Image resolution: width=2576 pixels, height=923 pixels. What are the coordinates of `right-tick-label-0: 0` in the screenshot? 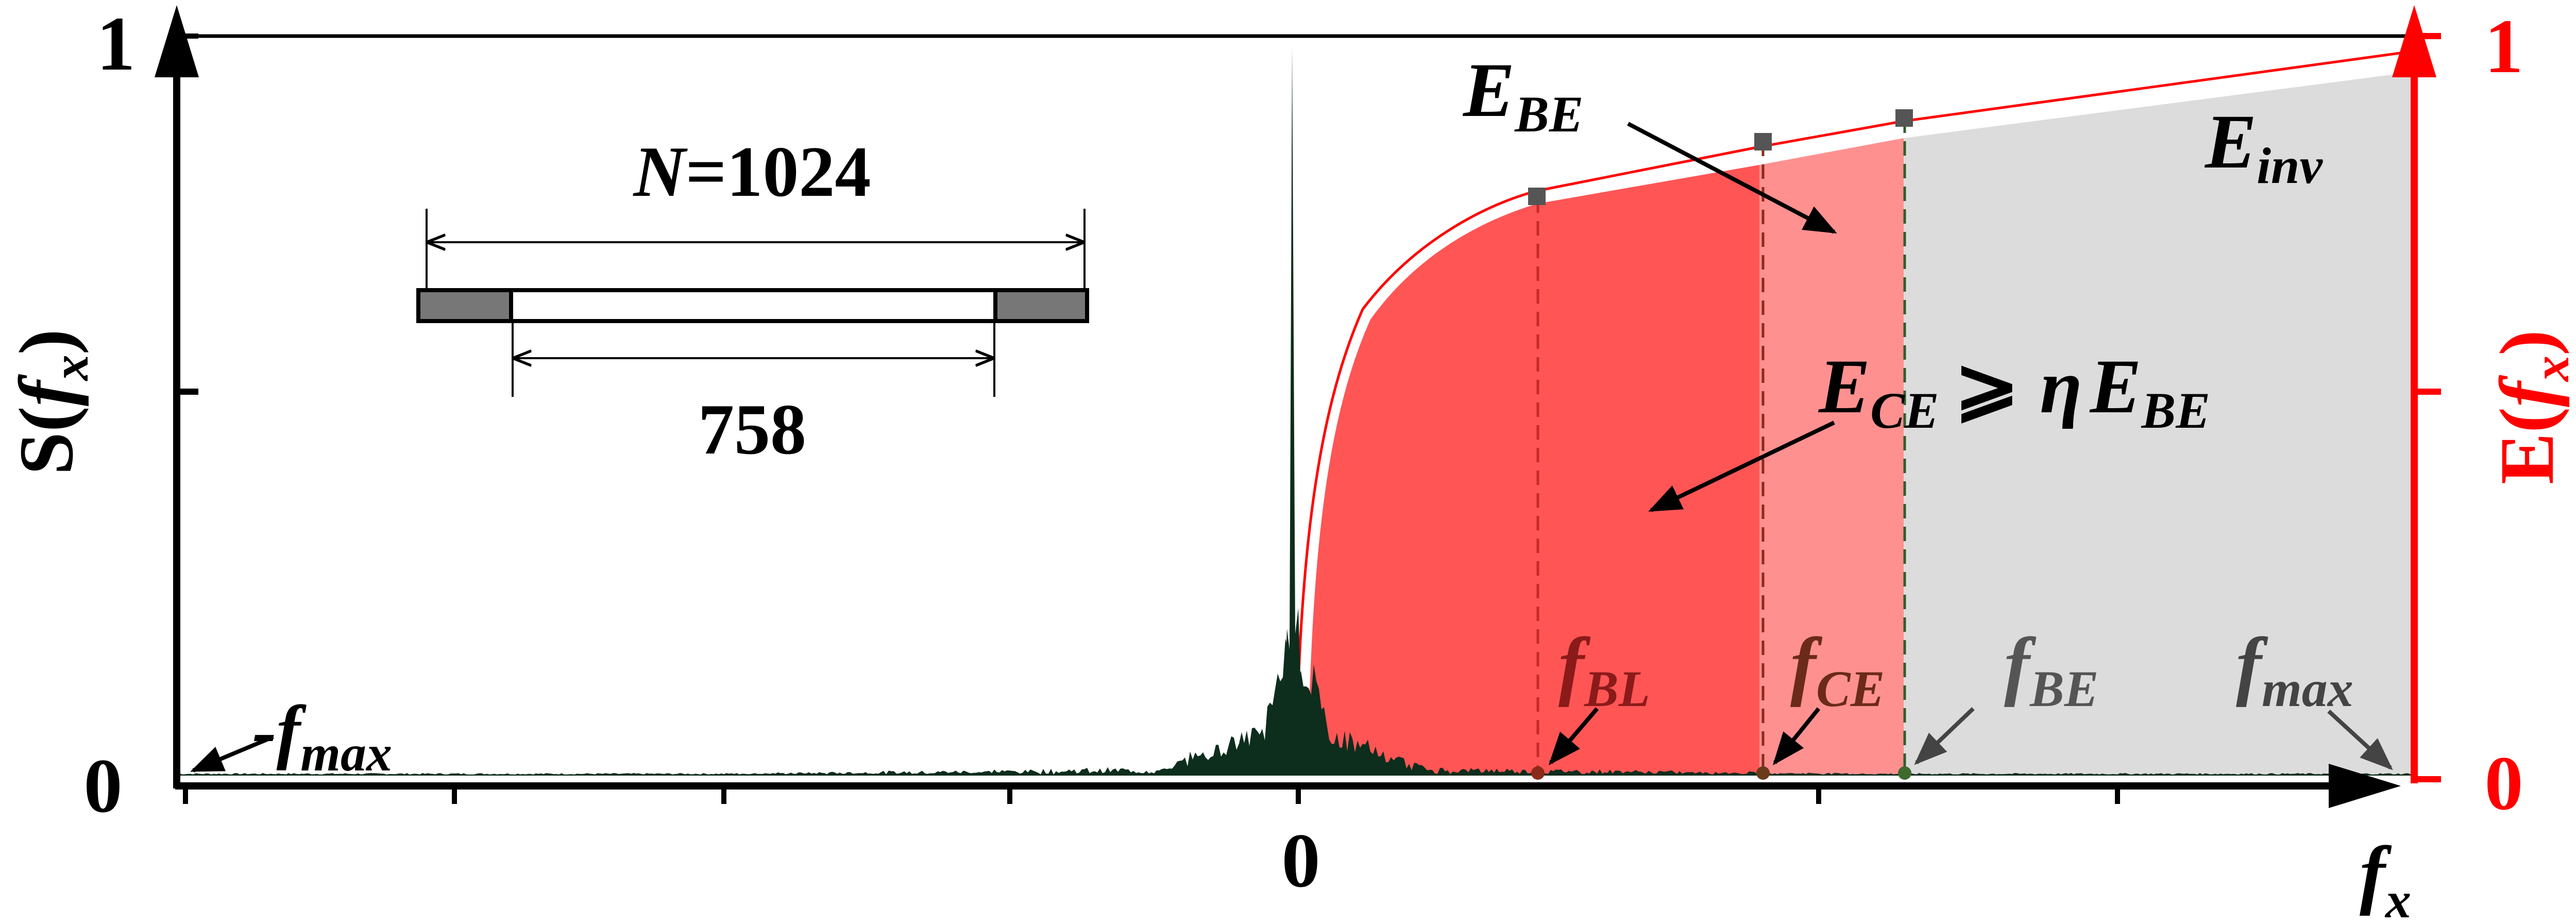 It's located at (2504, 783).